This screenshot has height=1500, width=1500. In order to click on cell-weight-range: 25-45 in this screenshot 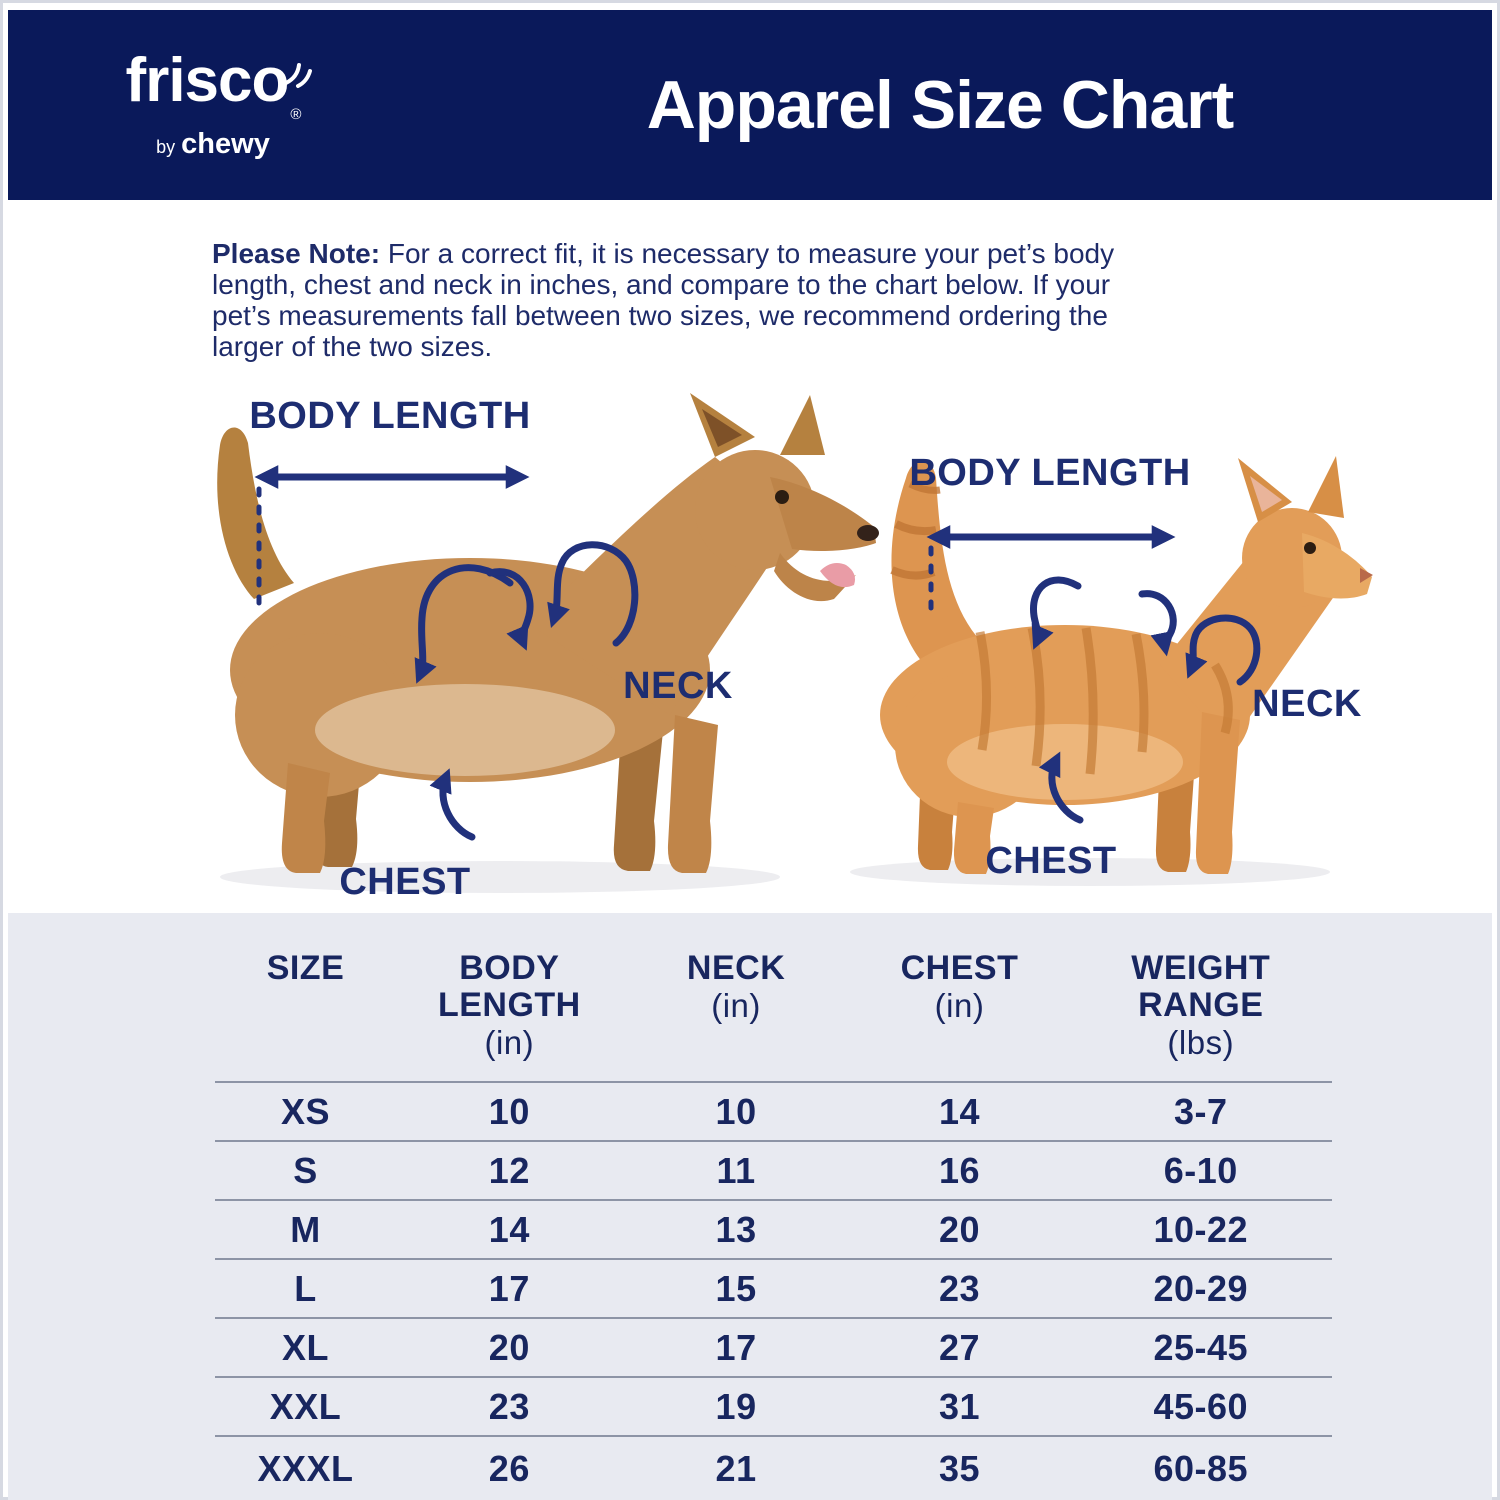, I will do `click(1200, 1347)`.